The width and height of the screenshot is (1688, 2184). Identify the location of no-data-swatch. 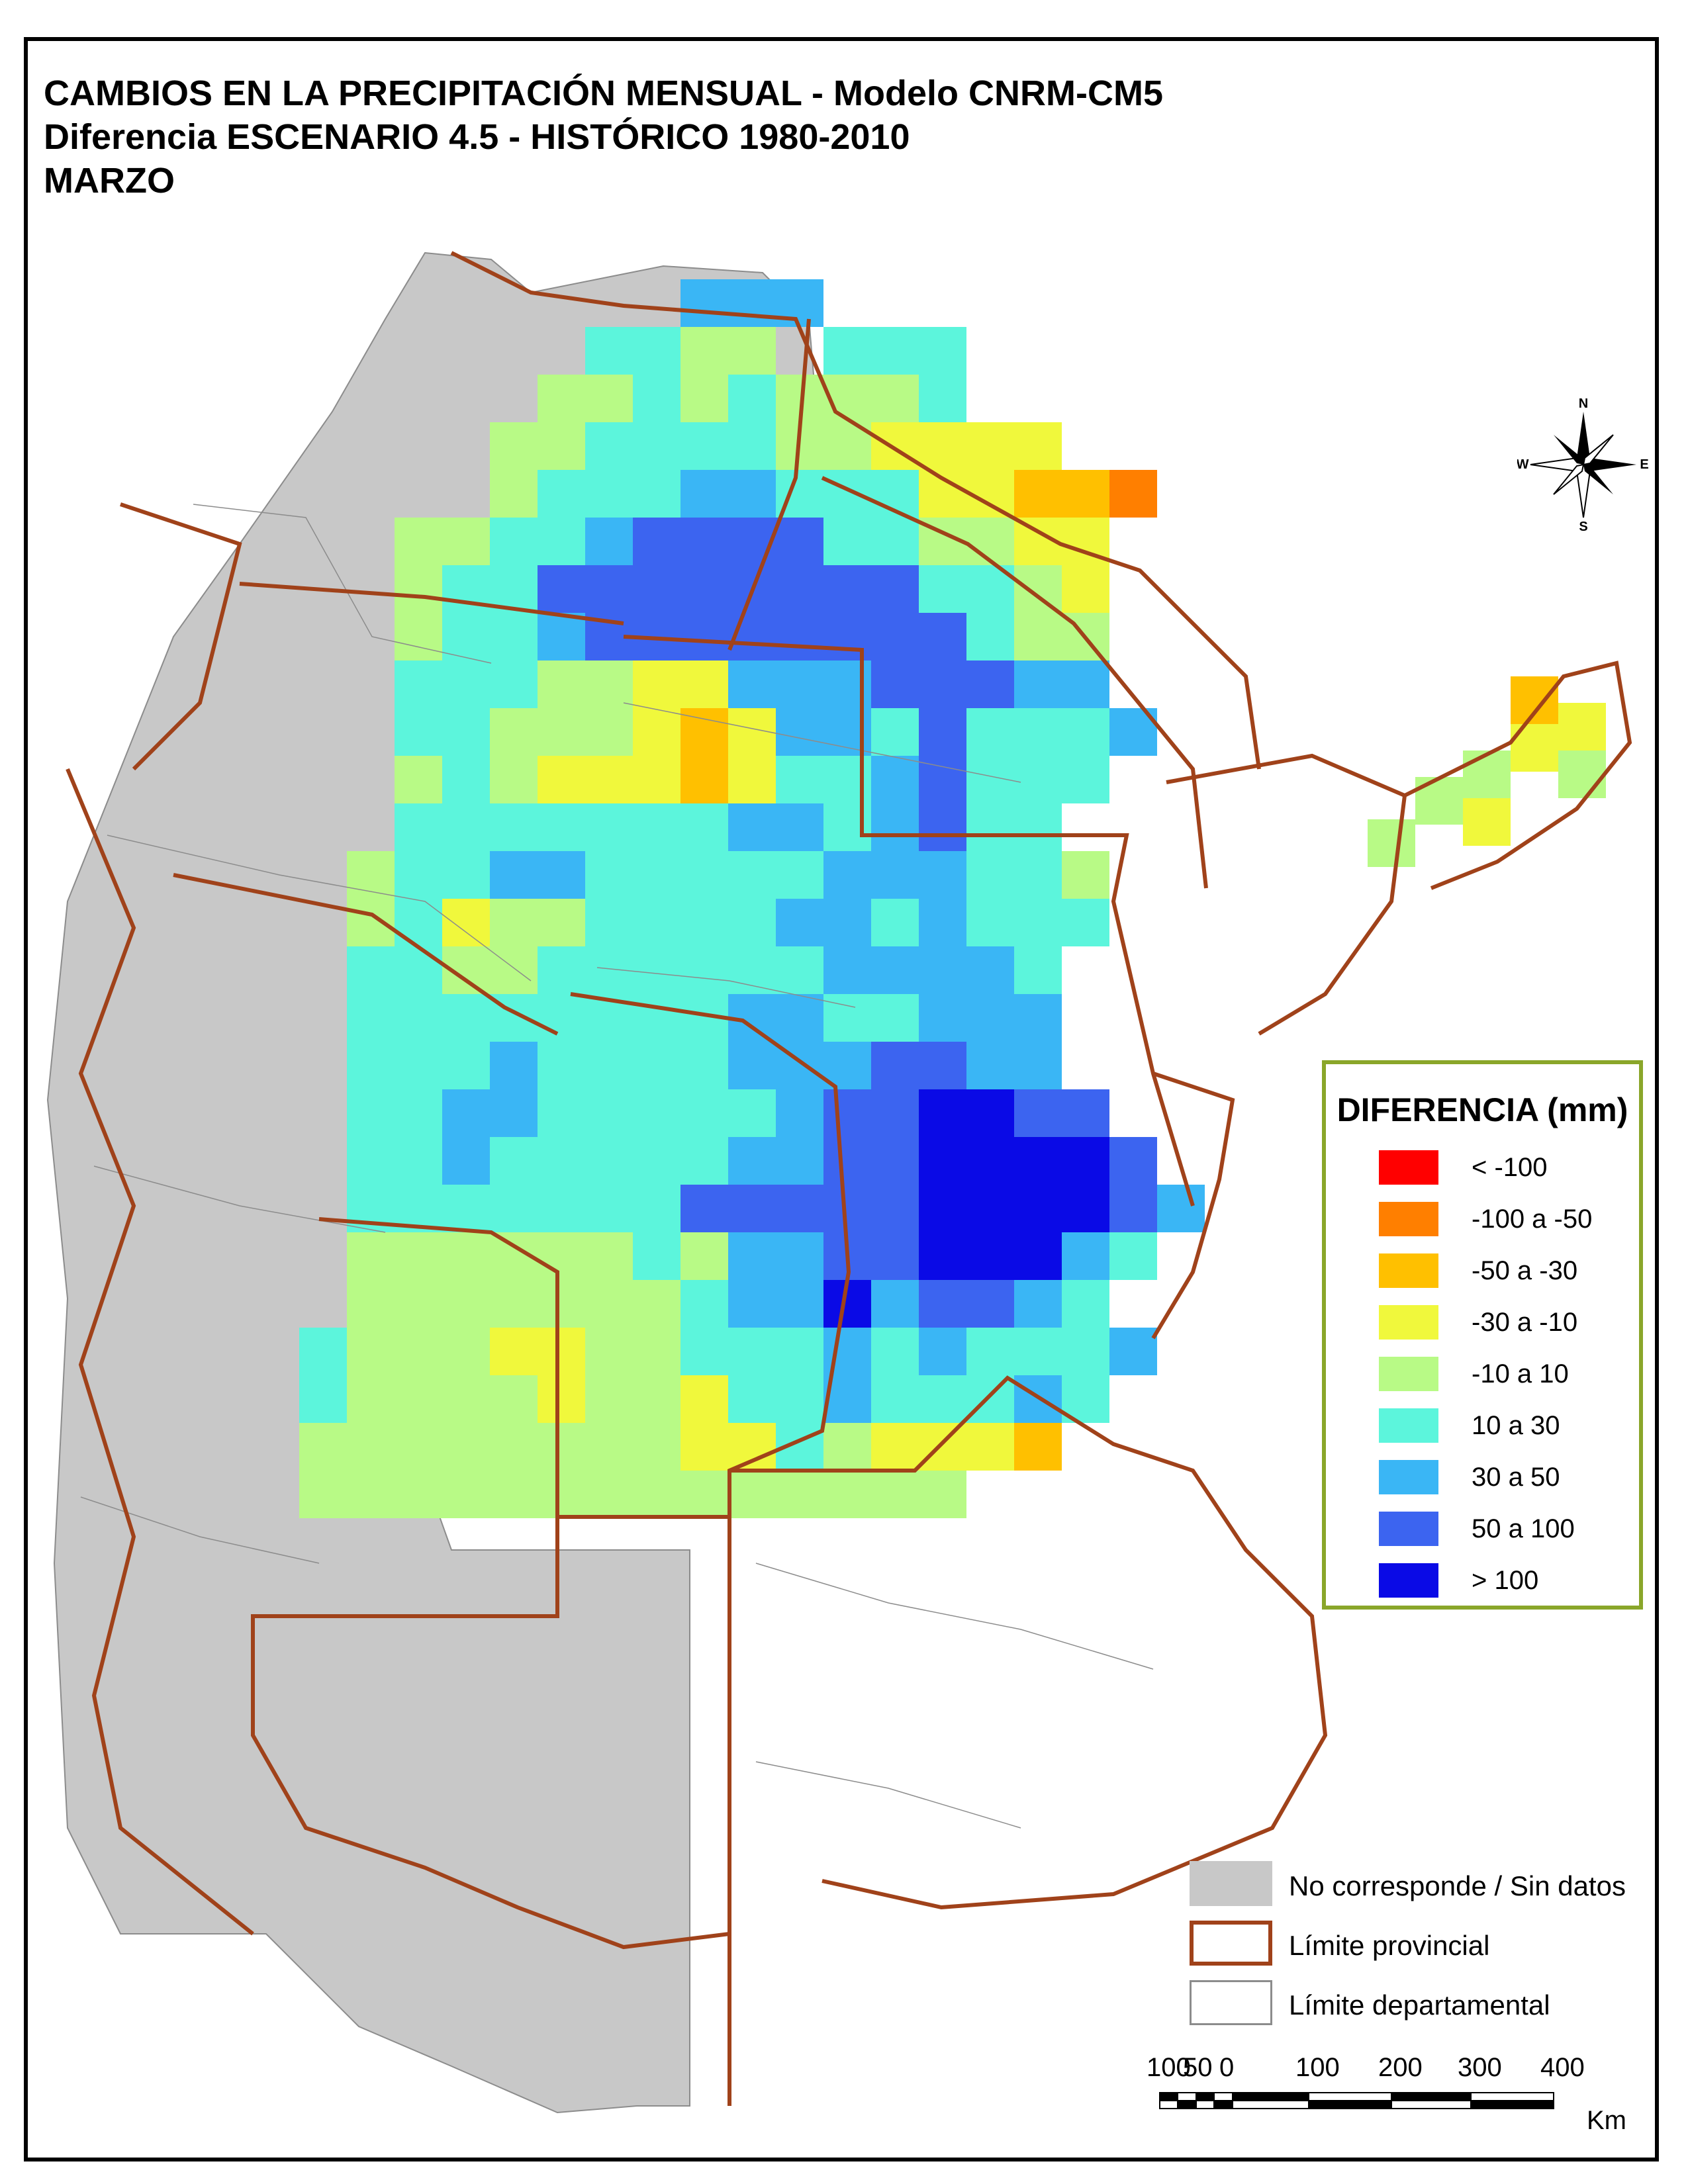
(1231, 1883).